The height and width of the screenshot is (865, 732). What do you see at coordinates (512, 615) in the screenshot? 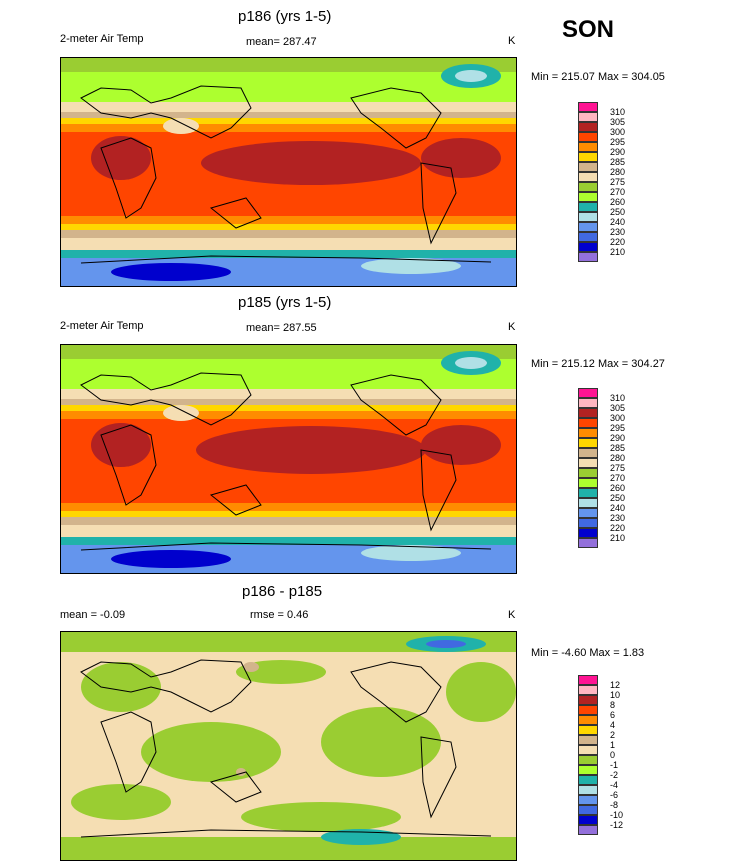
I see `panel3-units: K` at bounding box center [512, 615].